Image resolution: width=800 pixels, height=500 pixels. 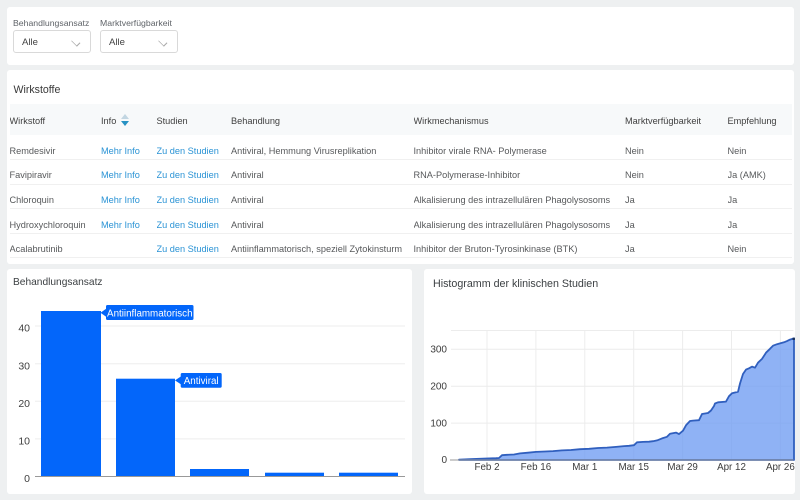 What do you see at coordinates (438, 350) in the screenshot?
I see `svg-text: 300` at bounding box center [438, 350].